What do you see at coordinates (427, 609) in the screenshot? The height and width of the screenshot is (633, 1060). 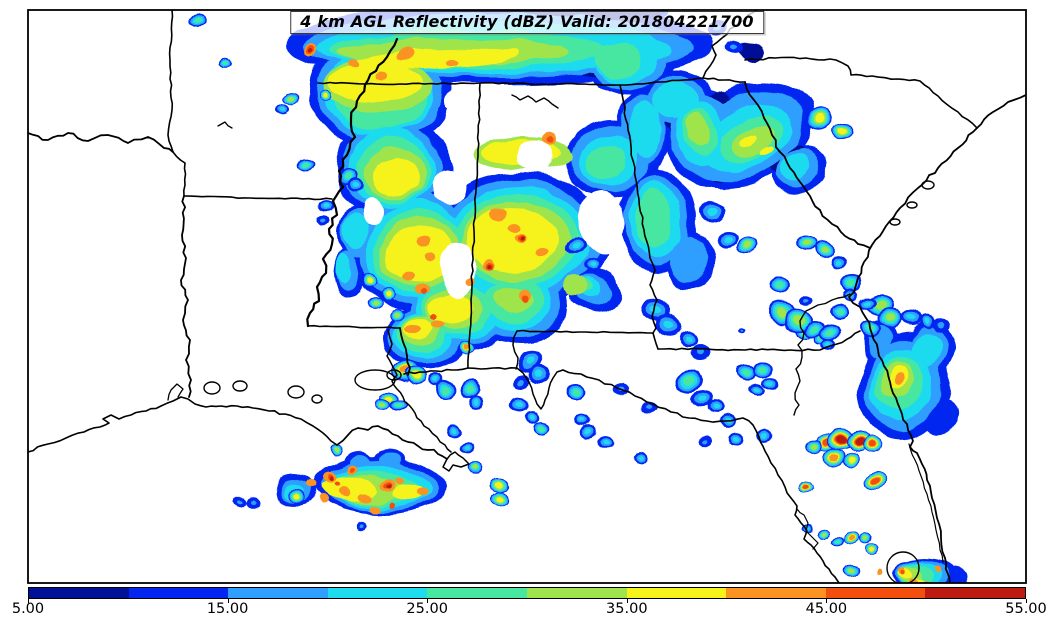 I see `colorbar-tick-label: 25.00` at bounding box center [427, 609].